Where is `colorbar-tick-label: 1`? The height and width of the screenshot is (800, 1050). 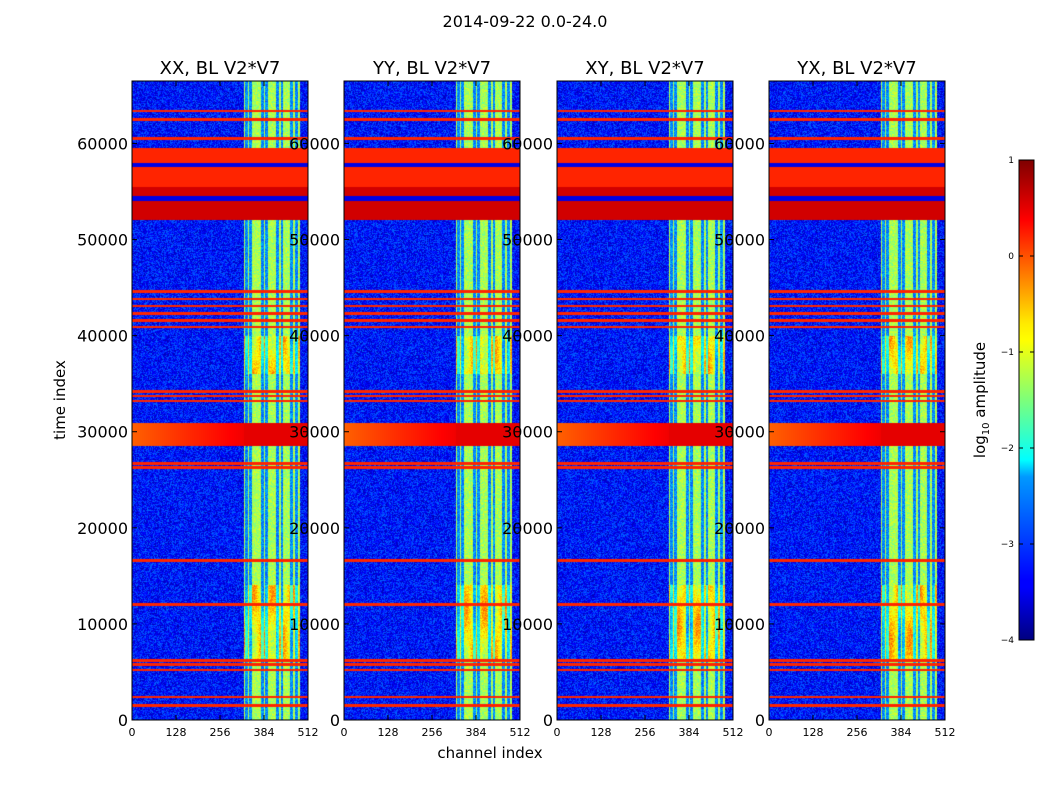
colorbar-tick-label: 1 is located at coordinates (1011, 161).